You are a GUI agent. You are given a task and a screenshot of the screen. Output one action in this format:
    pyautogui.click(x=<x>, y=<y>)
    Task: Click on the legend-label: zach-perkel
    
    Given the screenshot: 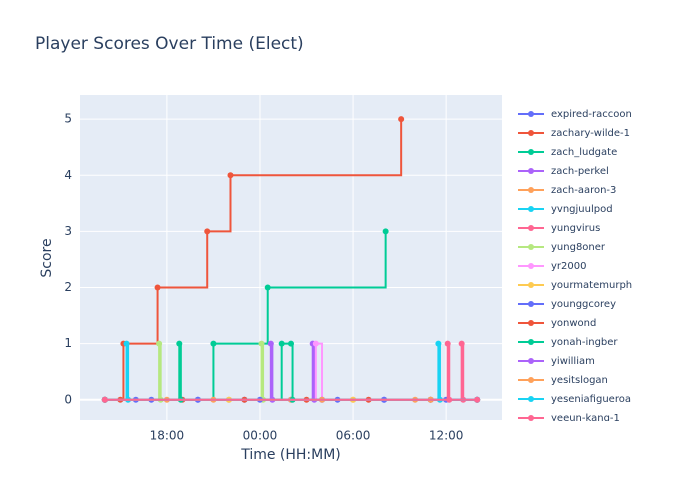 What is the action you would take?
    pyautogui.click(x=580, y=171)
    